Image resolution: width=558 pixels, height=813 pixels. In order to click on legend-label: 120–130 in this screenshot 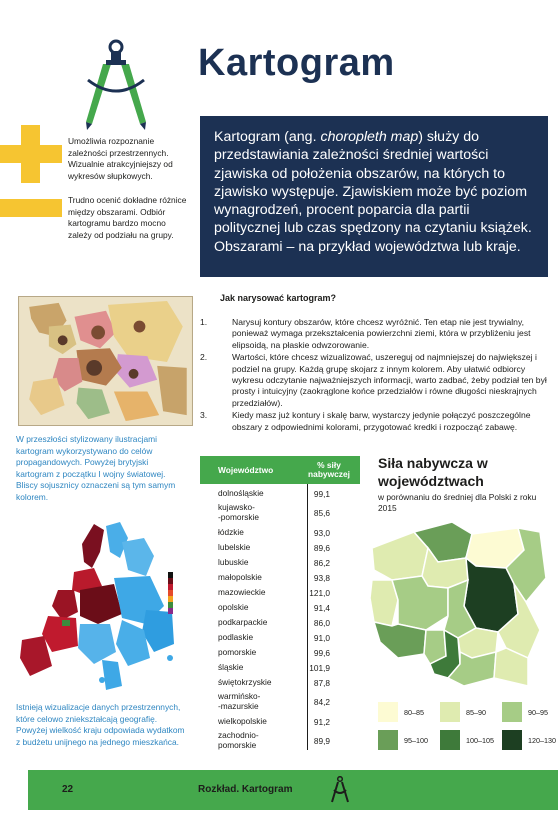, I will do `click(542, 740)`.